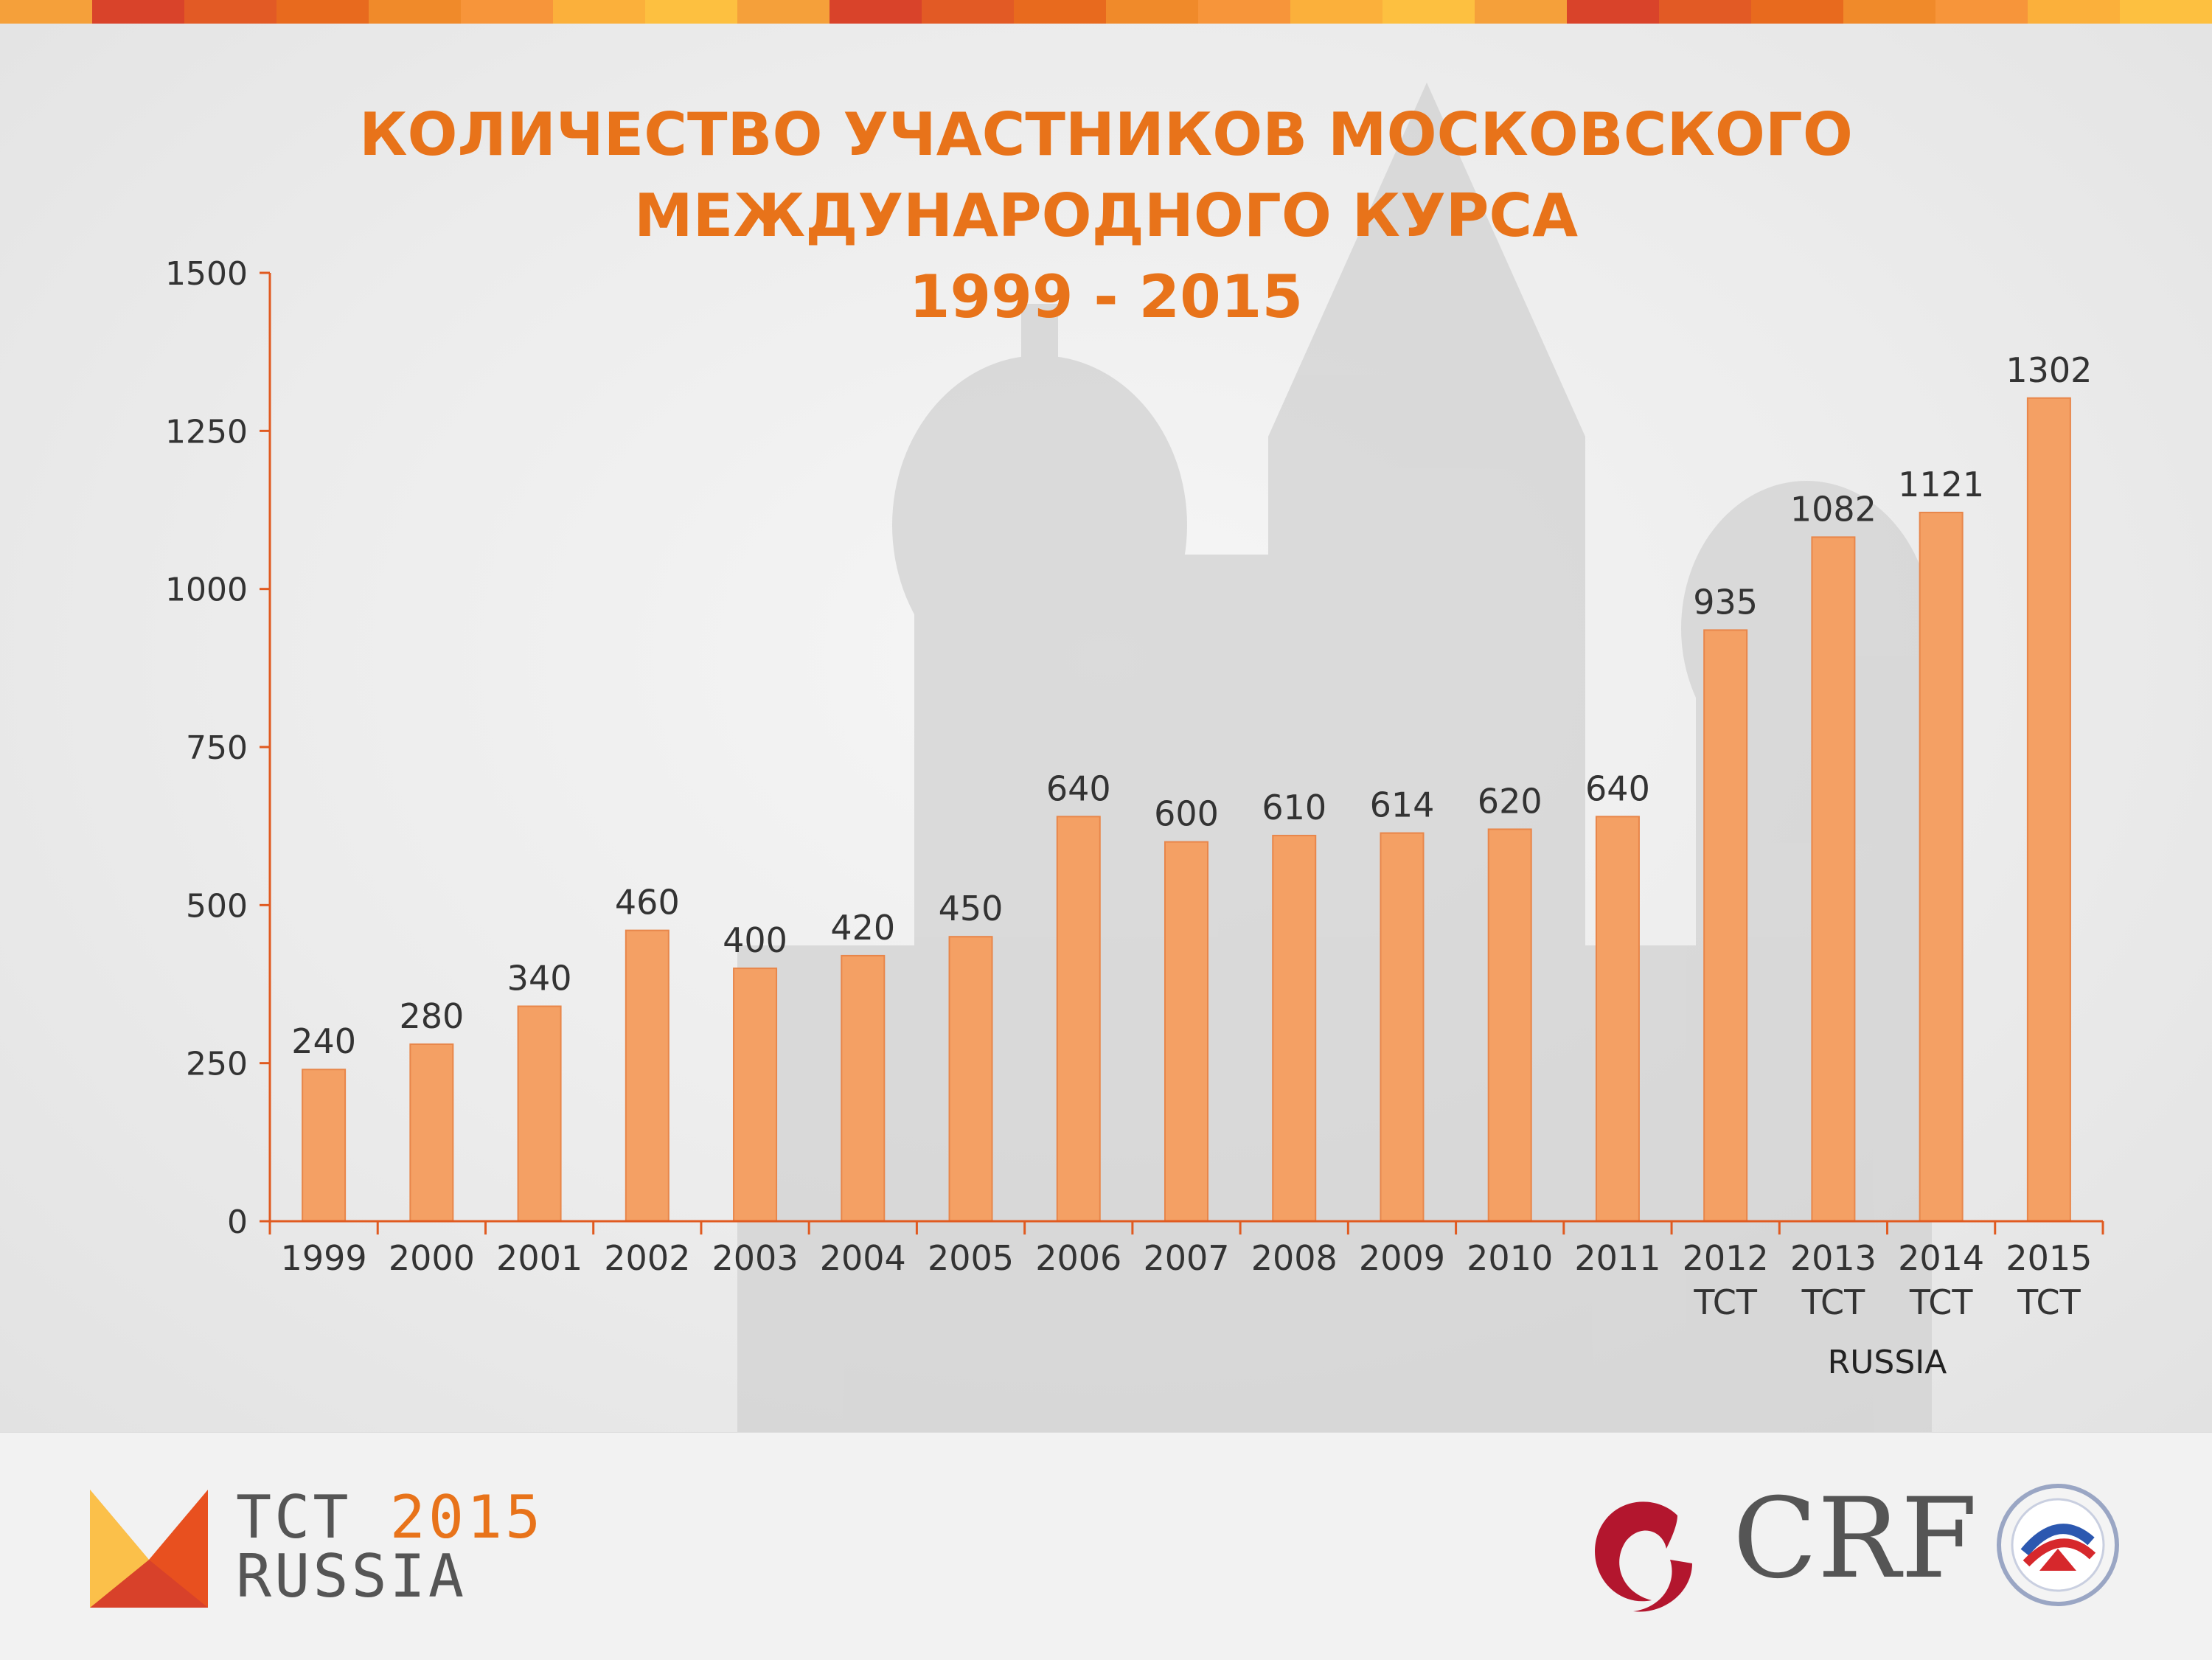  What do you see at coordinates (1941, 1258) in the screenshot?
I see `x-tick-label: 2014` at bounding box center [1941, 1258].